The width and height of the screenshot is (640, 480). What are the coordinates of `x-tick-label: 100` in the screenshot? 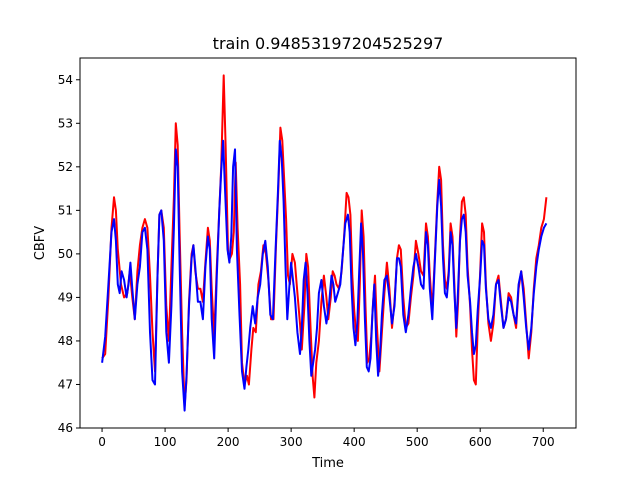 It's located at (165, 442).